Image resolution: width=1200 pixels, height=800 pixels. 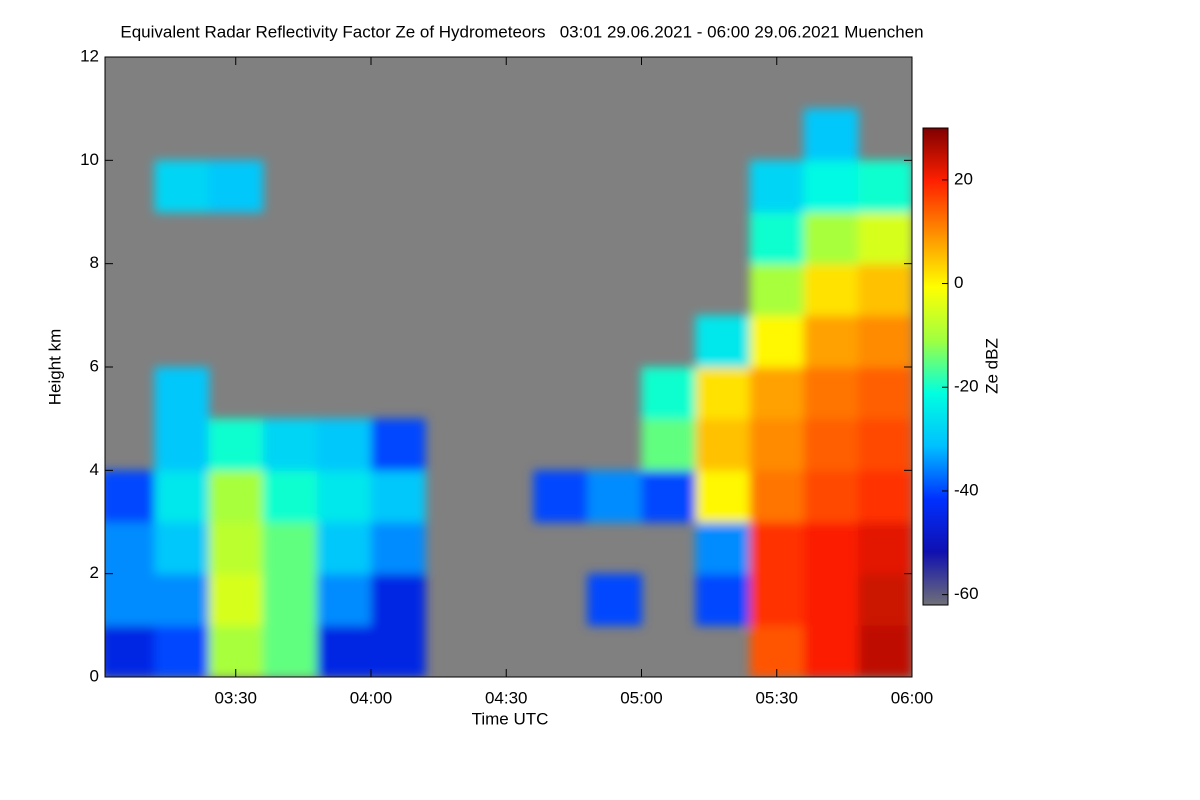 What do you see at coordinates (966, 489) in the screenshot?
I see `colorbar-tick-label: -40` at bounding box center [966, 489].